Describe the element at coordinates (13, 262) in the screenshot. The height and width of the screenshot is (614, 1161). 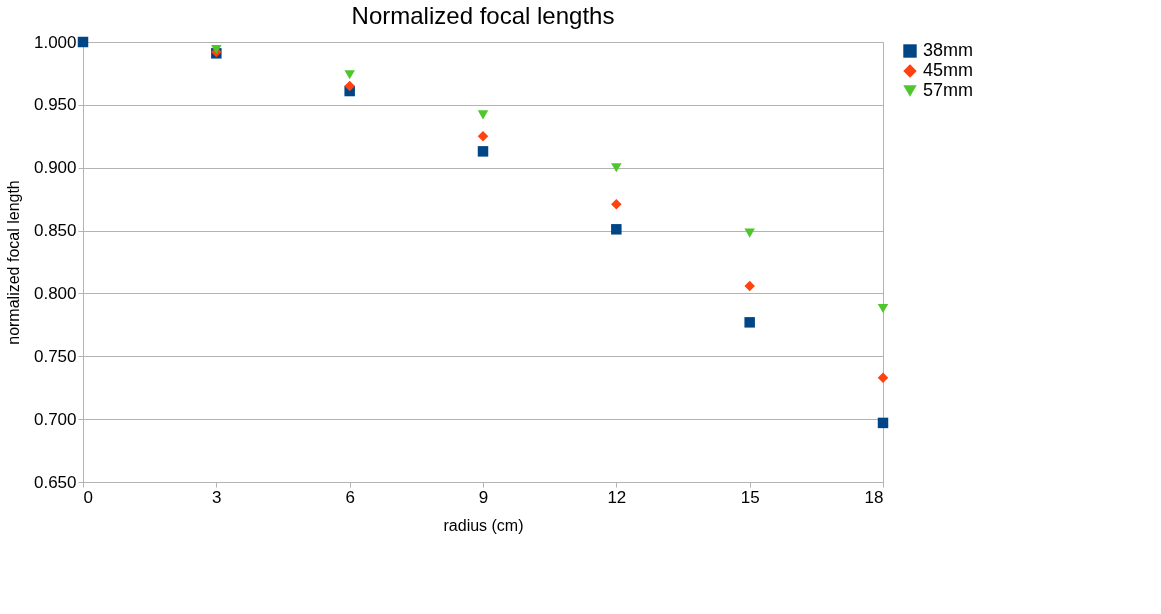
I see `y-axis-title: normalized focal length` at that location.